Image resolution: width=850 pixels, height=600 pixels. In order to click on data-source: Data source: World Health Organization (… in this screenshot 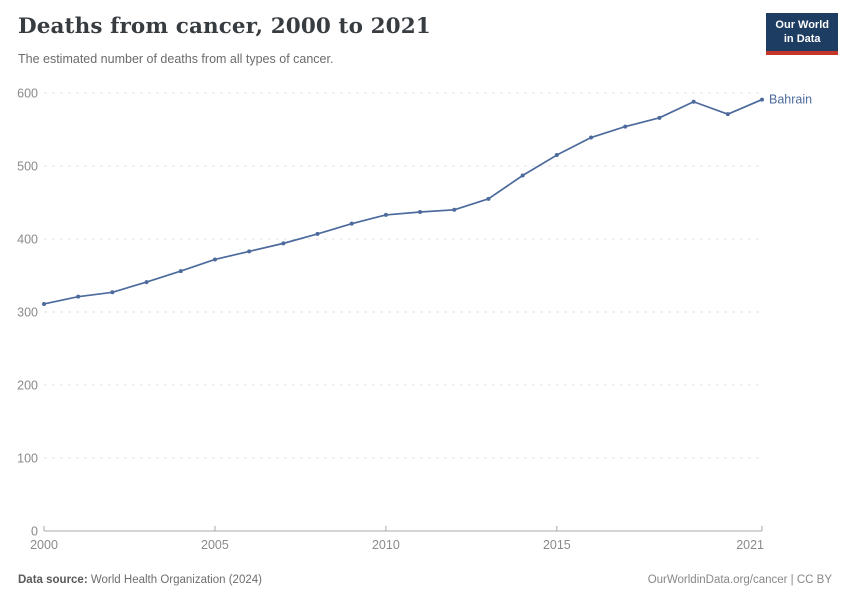, I will do `click(140, 580)`.